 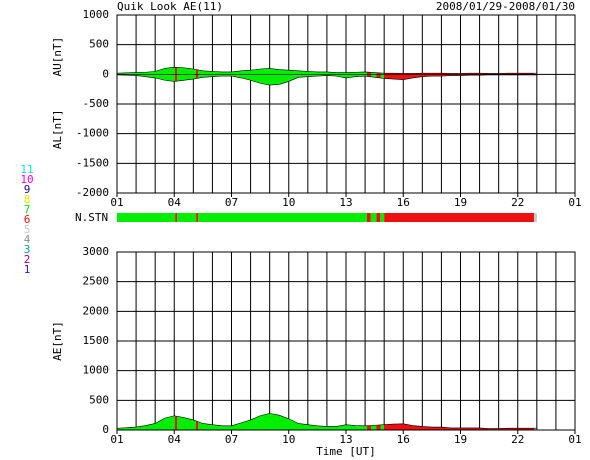 What do you see at coordinates (91, 217) in the screenshot?
I see `station-label: N.STN` at bounding box center [91, 217].